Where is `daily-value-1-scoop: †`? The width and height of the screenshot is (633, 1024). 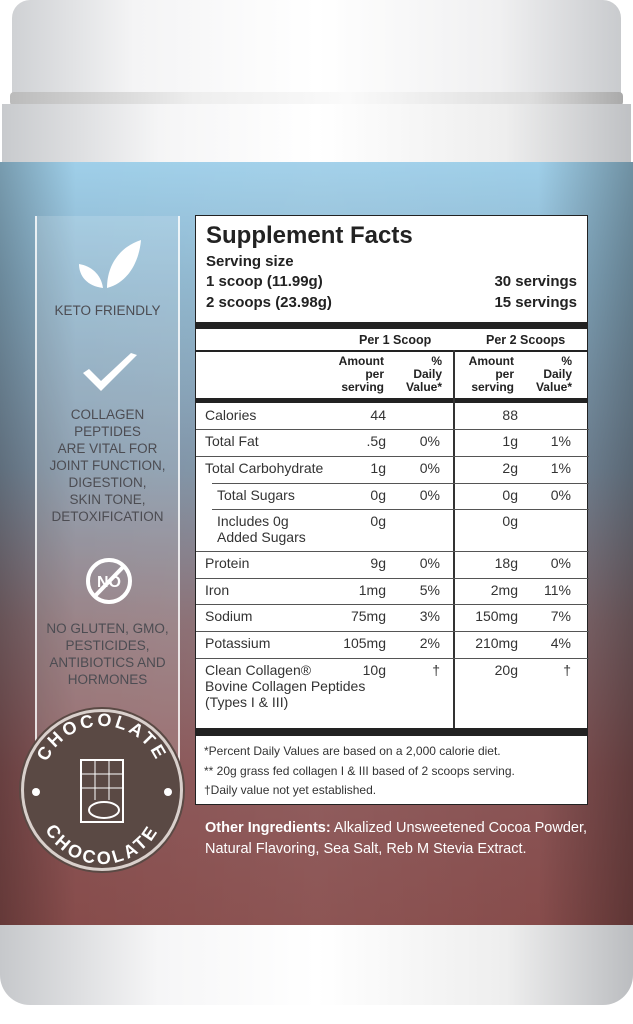 daily-value-1-scoop: † is located at coordinates (436, 670).